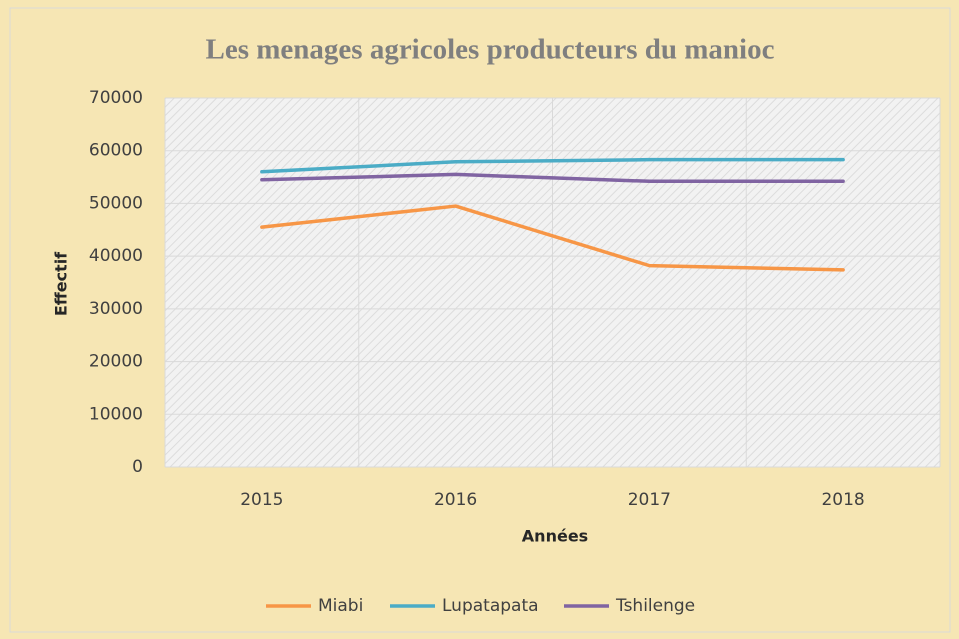 The height and width of the screenshot is (639, 959). What do you see at coordinates (261, 500) in the screenshot?
I see `x-tick-label: 2015` at bounding box center [261, 500].